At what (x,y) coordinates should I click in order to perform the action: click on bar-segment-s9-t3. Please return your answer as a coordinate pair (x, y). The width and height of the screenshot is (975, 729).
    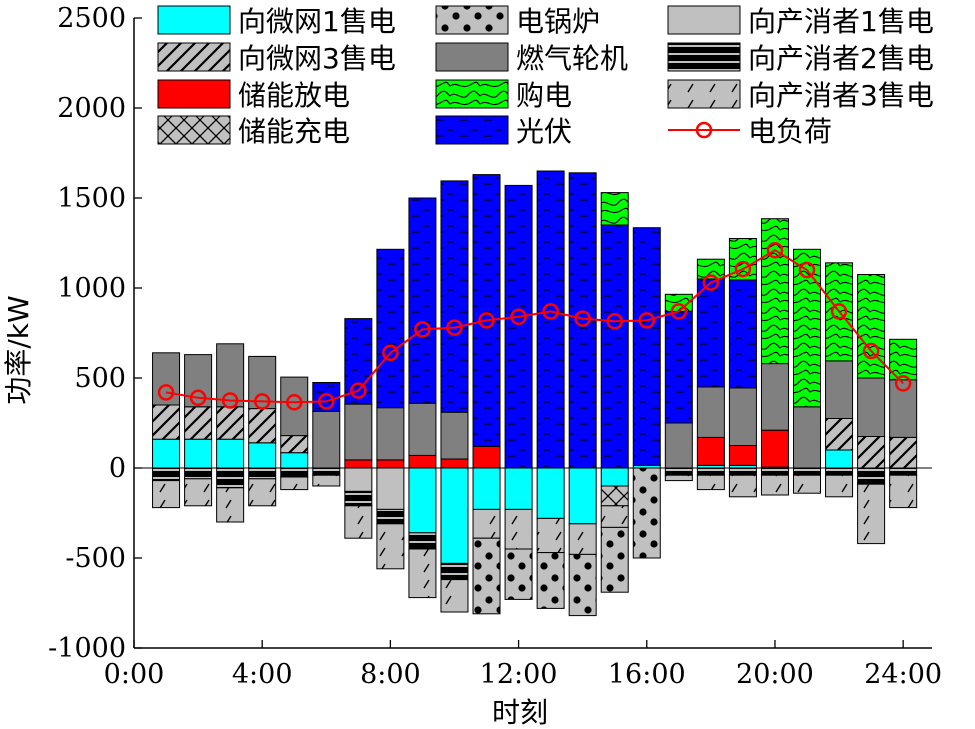
    Looking at the image, I should click on (230, 478).